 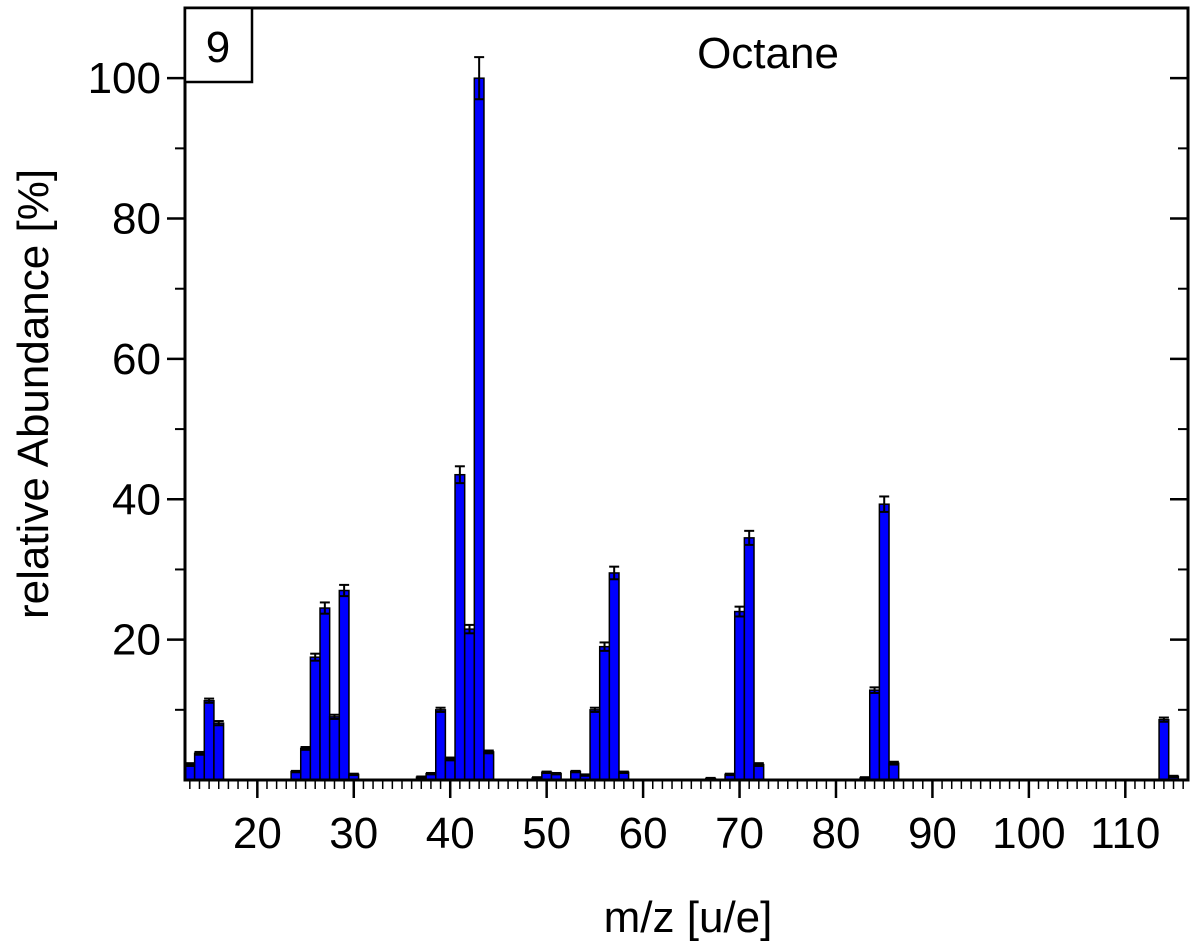 What do you see at coordinates (136, 219) in the screenshot?
I see `y-tick-label-80: 80` at bounding box center [136, 219].